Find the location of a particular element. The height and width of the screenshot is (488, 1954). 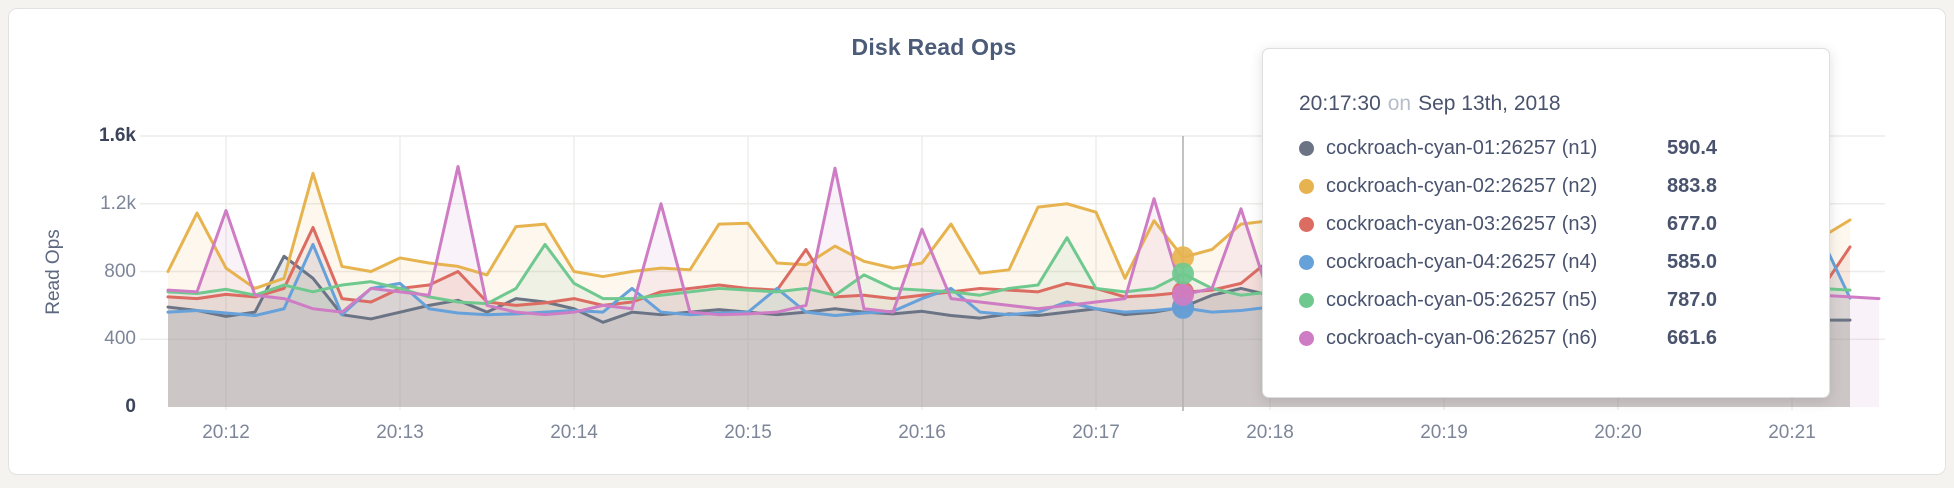

hover-dot-n2 is located at coordinates (1183, 257).